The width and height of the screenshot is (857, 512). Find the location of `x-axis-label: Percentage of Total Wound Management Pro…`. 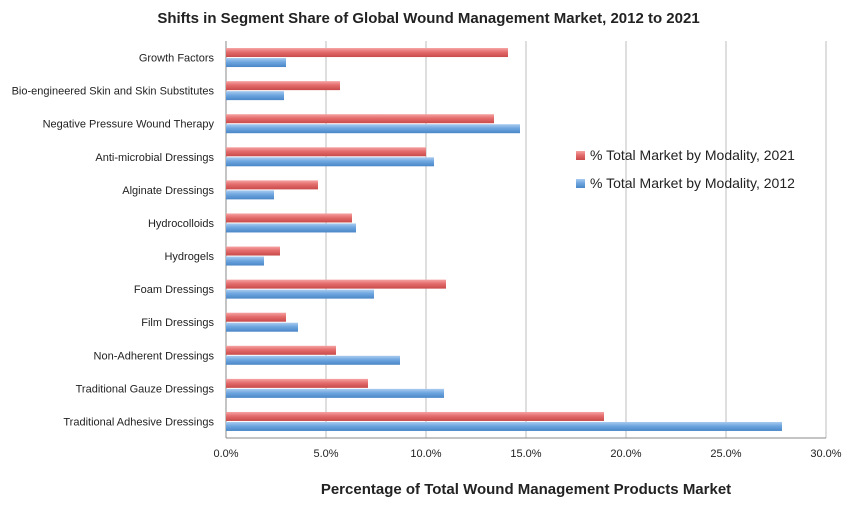

x-axis-label: Percentage of Total Wound Management Pro… is located at coordinates (526, 489).